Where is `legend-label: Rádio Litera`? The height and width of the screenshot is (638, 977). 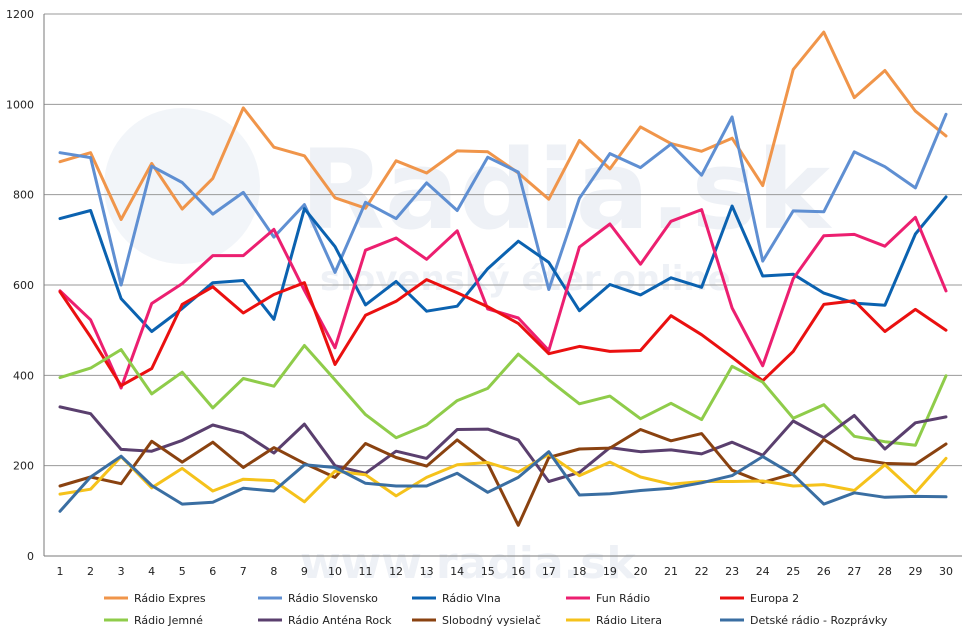
legend-label: Rádio Litera is located at coordinates (629, 620).